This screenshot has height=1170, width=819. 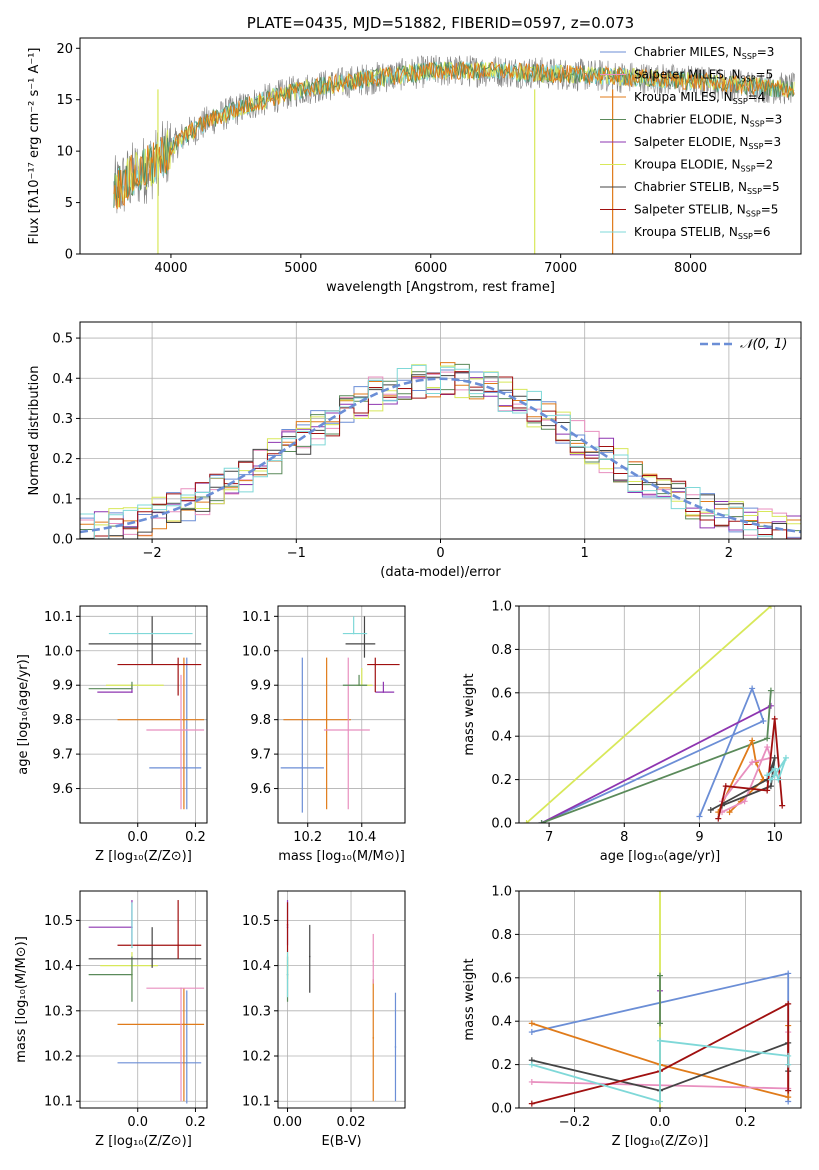 What do you see at coordinates (307, 837) in the screenshot?
I see `x-tick-label: 10.2` at bounding box center [307, 837].